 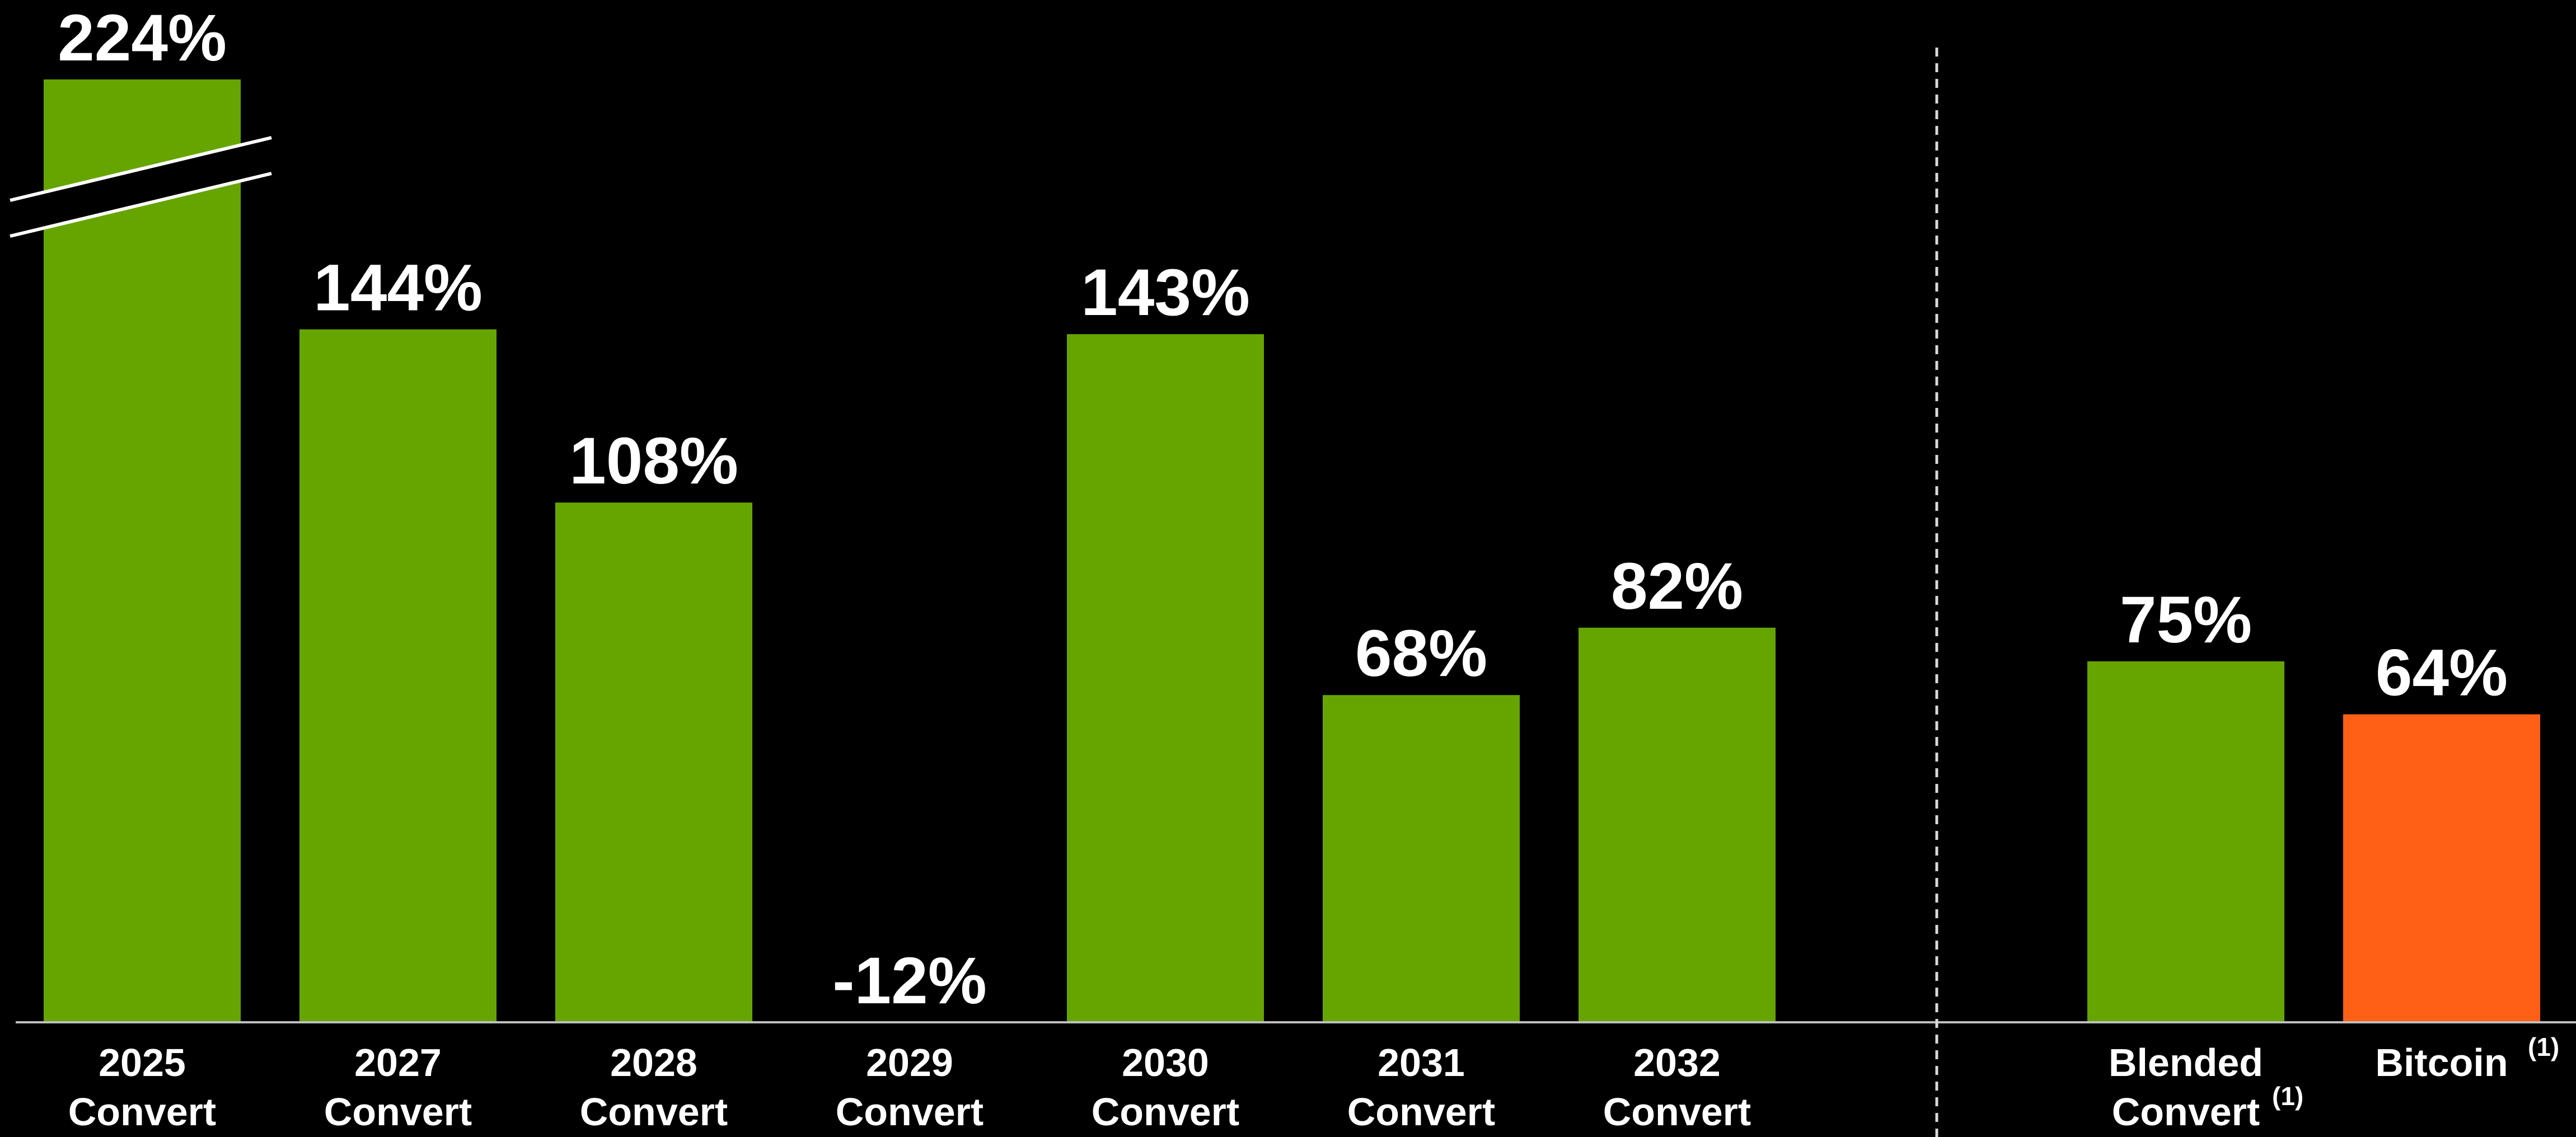 I want to click on axis-break-gap, so click(x=140, y=187).